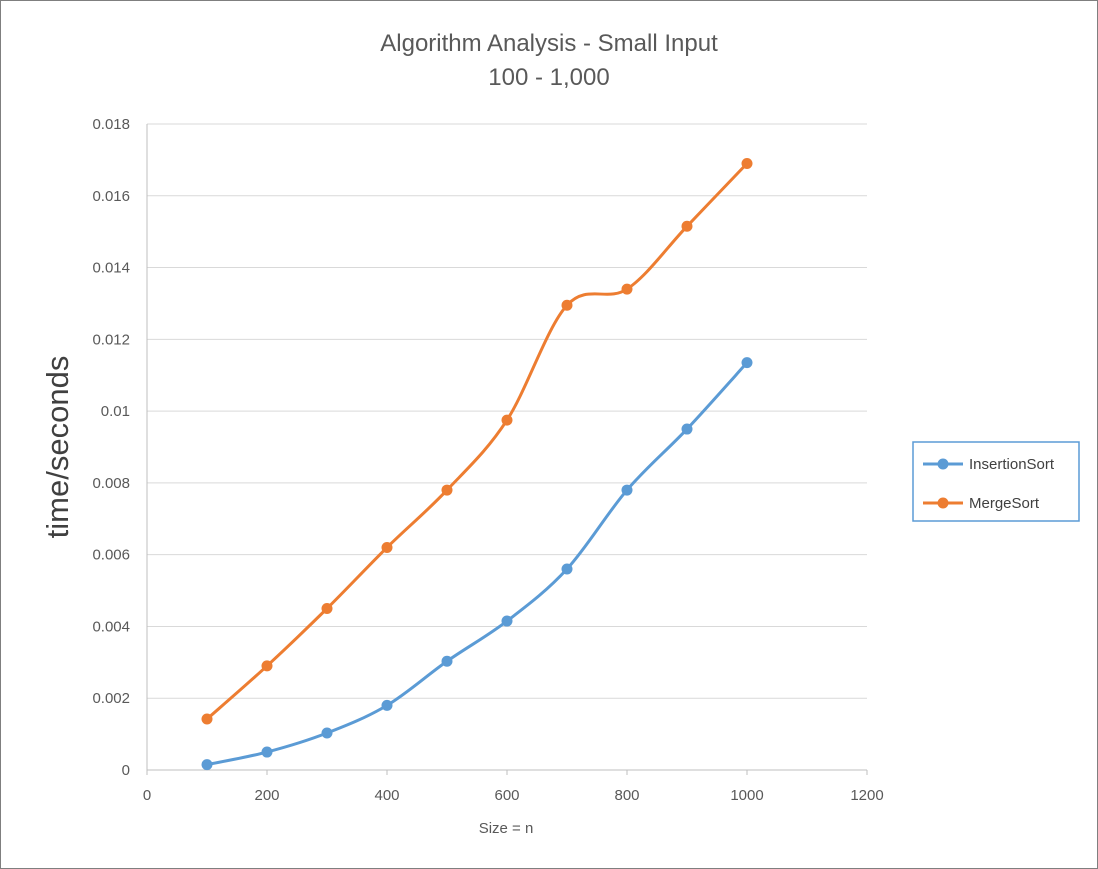 Image resolution: width=1098 pixels, height=869 pixels. I want to click on x-tick-label: 1200, so click(866, 795).